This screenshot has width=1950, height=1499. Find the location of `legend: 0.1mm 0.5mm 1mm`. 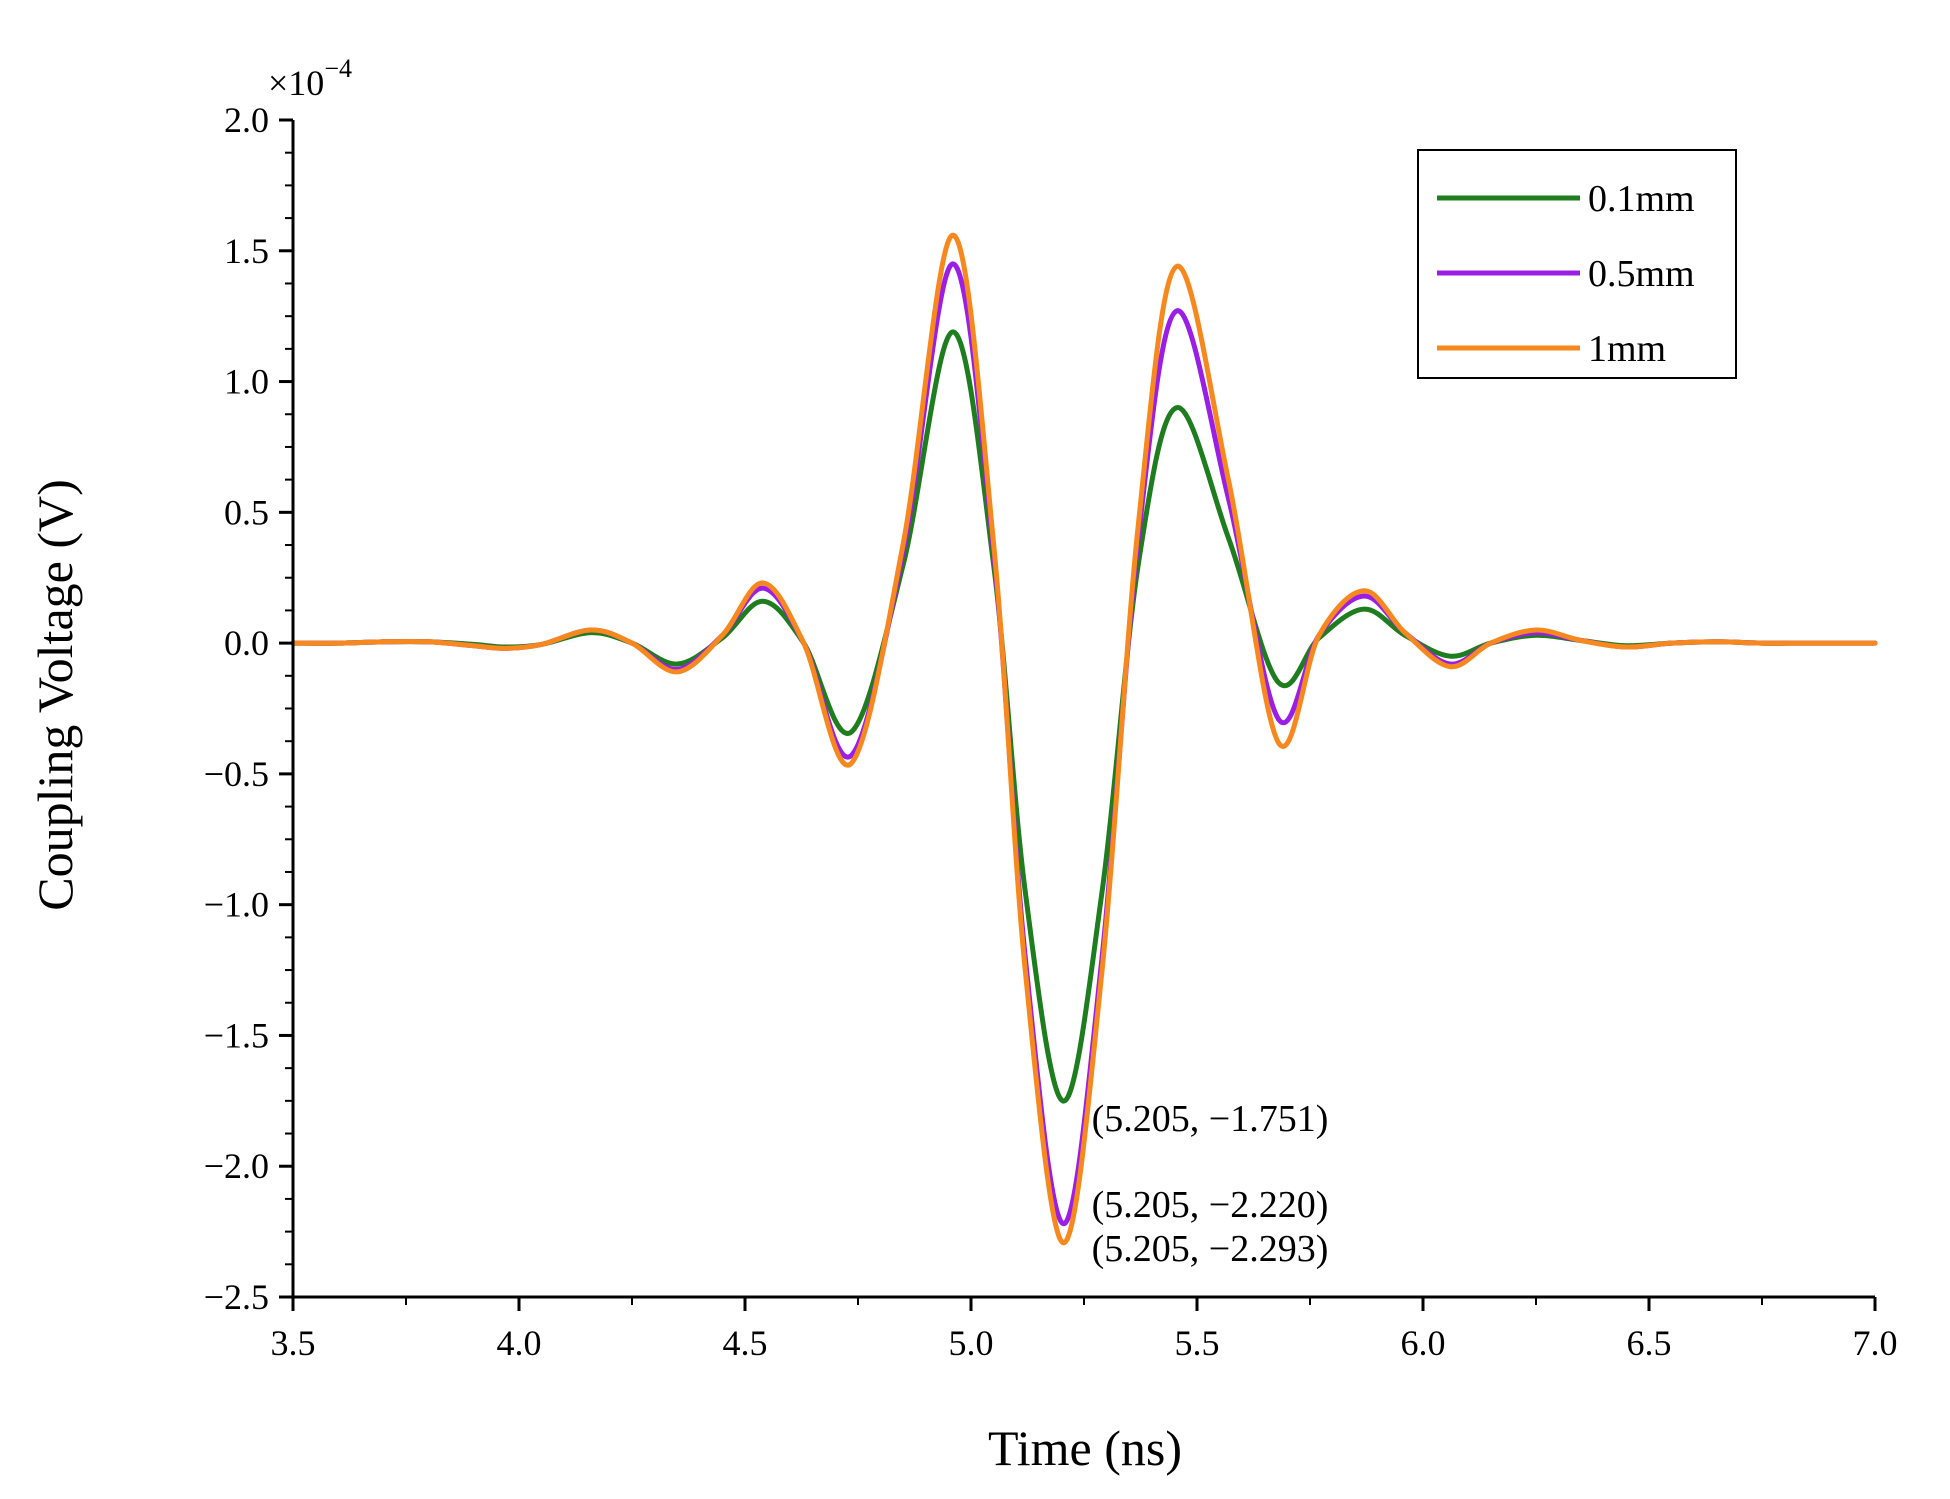

legend: 0.1mm 0.5mm 1mm is located at coordinates (1577, 264).